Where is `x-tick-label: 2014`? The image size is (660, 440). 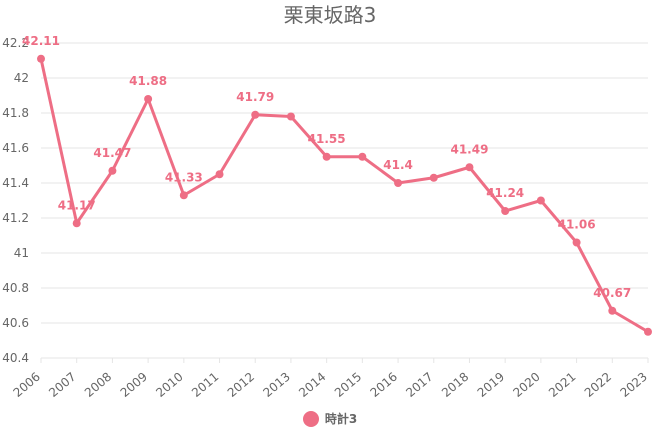
x-tick-label: 2014 is located at coordinates (312, 385).